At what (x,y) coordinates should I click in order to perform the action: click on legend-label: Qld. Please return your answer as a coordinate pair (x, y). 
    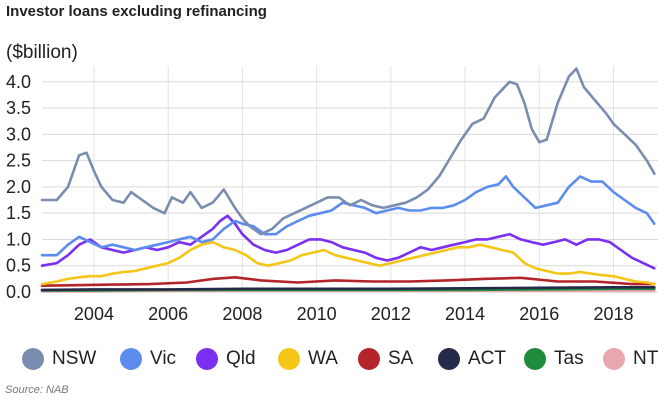
    Looking at the image, I should click on (241, 358).